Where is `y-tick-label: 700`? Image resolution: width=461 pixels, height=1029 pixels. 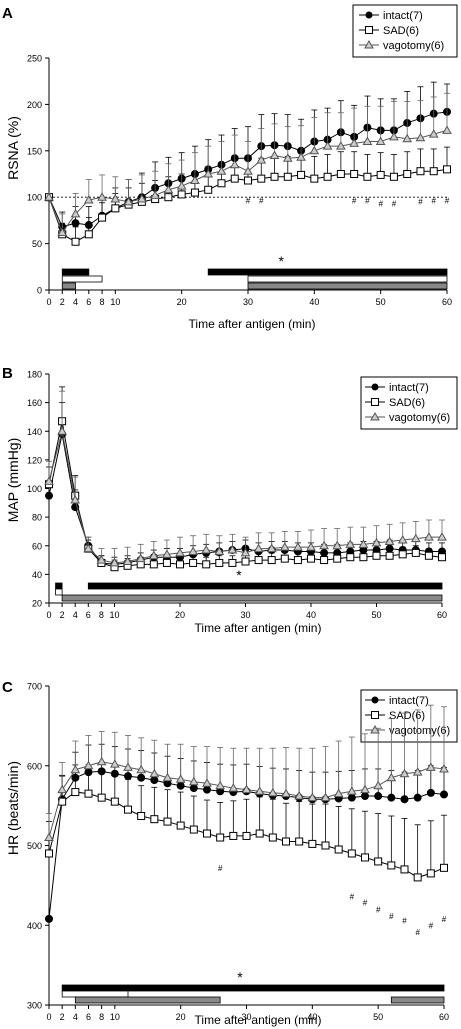 y-tick-label: 700 is located at coordinates (34, 687).